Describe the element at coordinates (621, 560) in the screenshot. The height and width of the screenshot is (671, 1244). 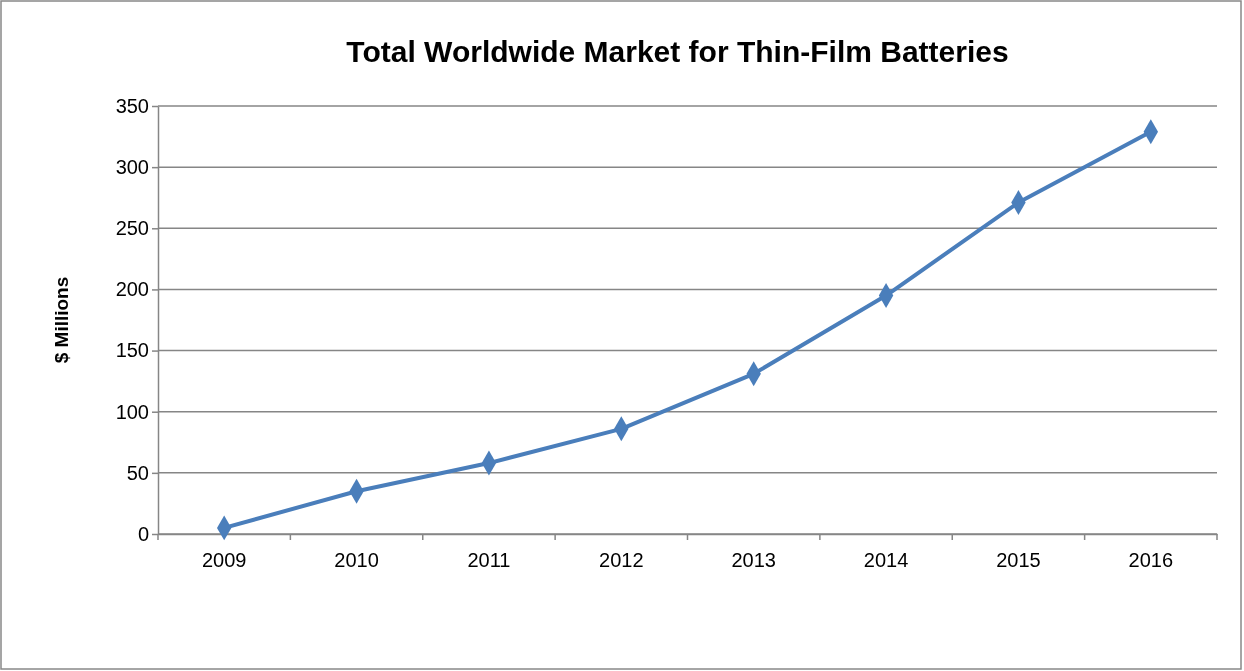
I see `x-tick-label: 2012` at that location.